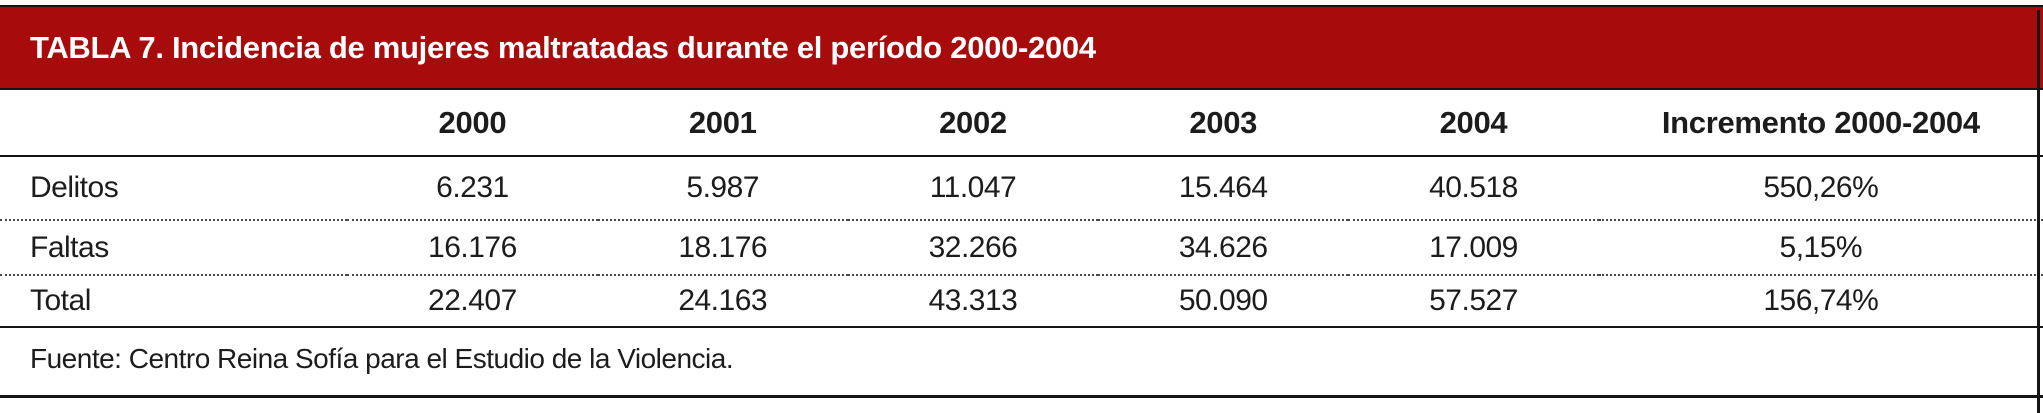  I want to click on cell-delitos-incremento: 550,26%, so click(1821, 187).